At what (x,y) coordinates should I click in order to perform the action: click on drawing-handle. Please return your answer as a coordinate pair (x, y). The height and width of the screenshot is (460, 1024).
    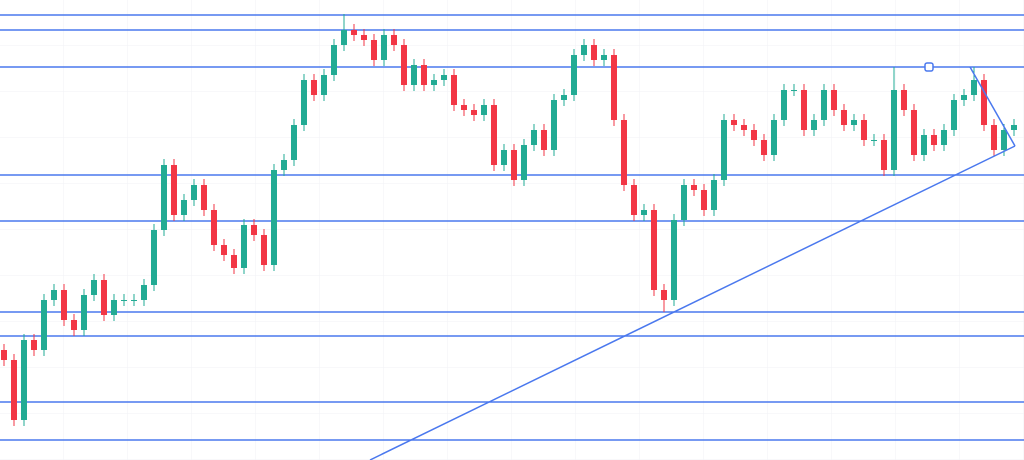
    Looking at the image, I should click on (929, 67).